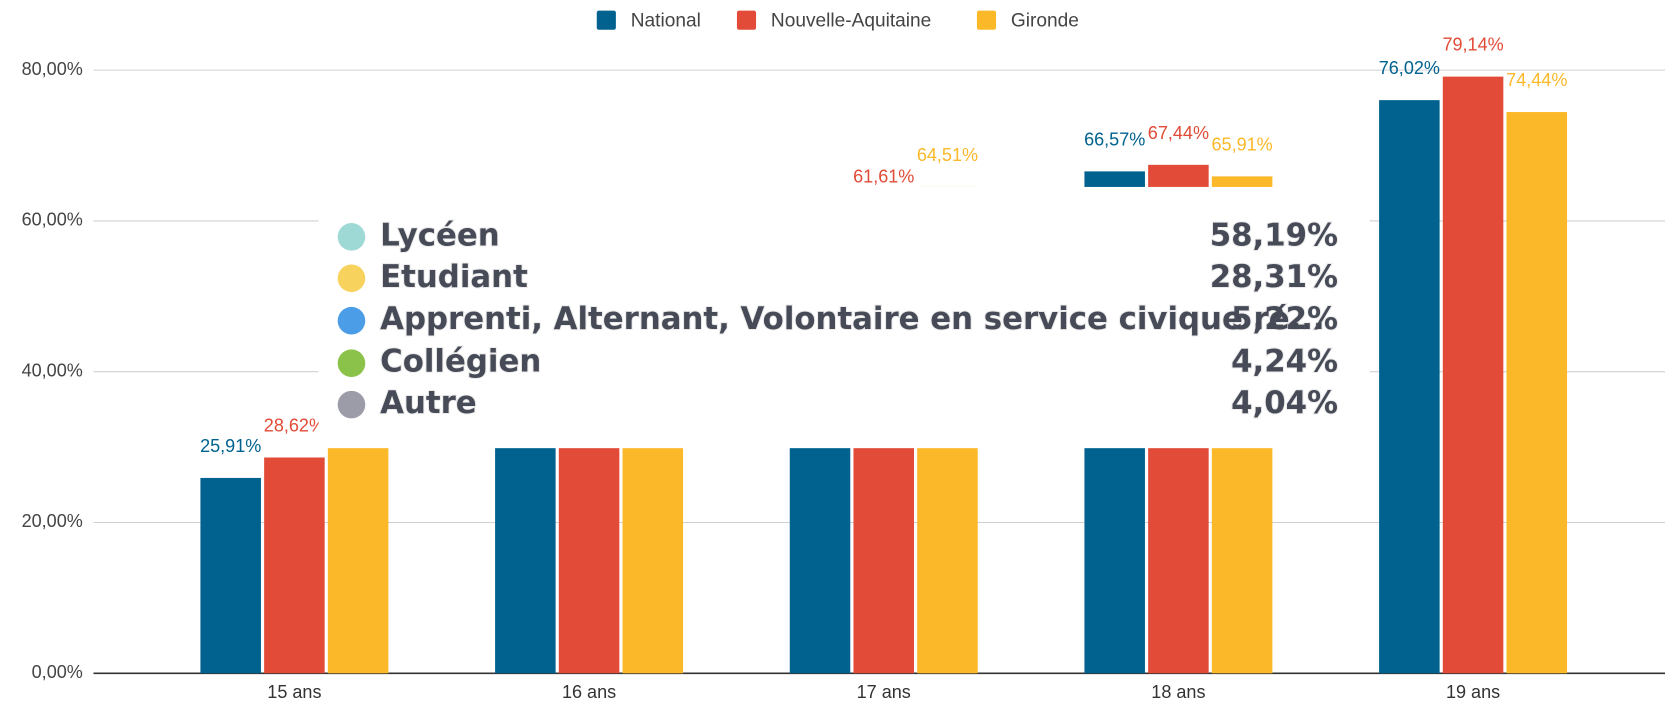 This screenshot has height=707, width=1665. I want to click on data-label: 25,91%, so click(230, 446).